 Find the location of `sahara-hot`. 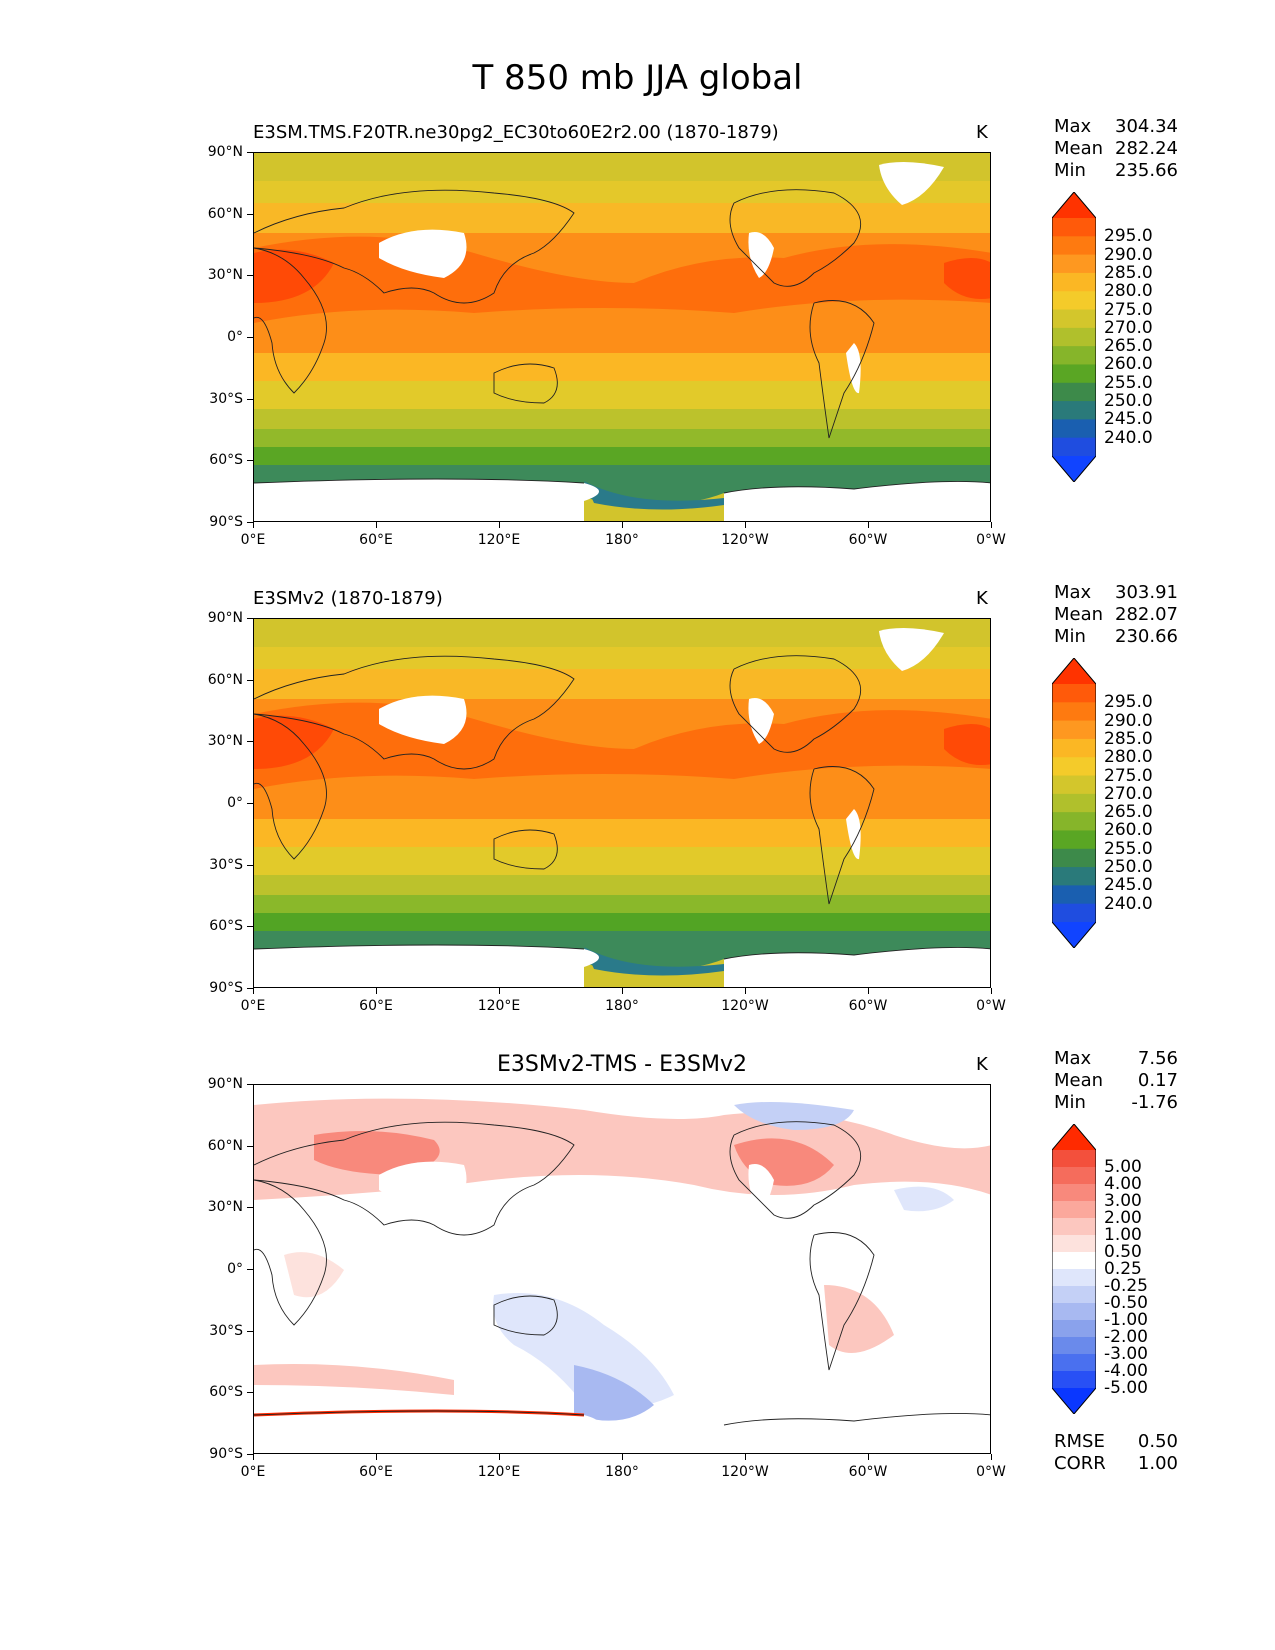

sahara-hot is located at coordinates (294, 742).